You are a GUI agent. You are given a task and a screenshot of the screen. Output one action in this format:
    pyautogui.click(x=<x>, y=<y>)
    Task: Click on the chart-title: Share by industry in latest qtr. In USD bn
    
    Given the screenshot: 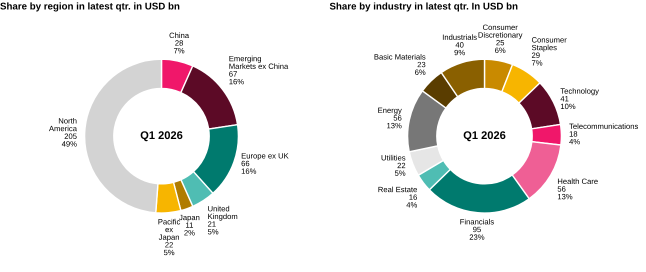 What is the action you would take?
    pyautogui.click(x=424, y=7)
    